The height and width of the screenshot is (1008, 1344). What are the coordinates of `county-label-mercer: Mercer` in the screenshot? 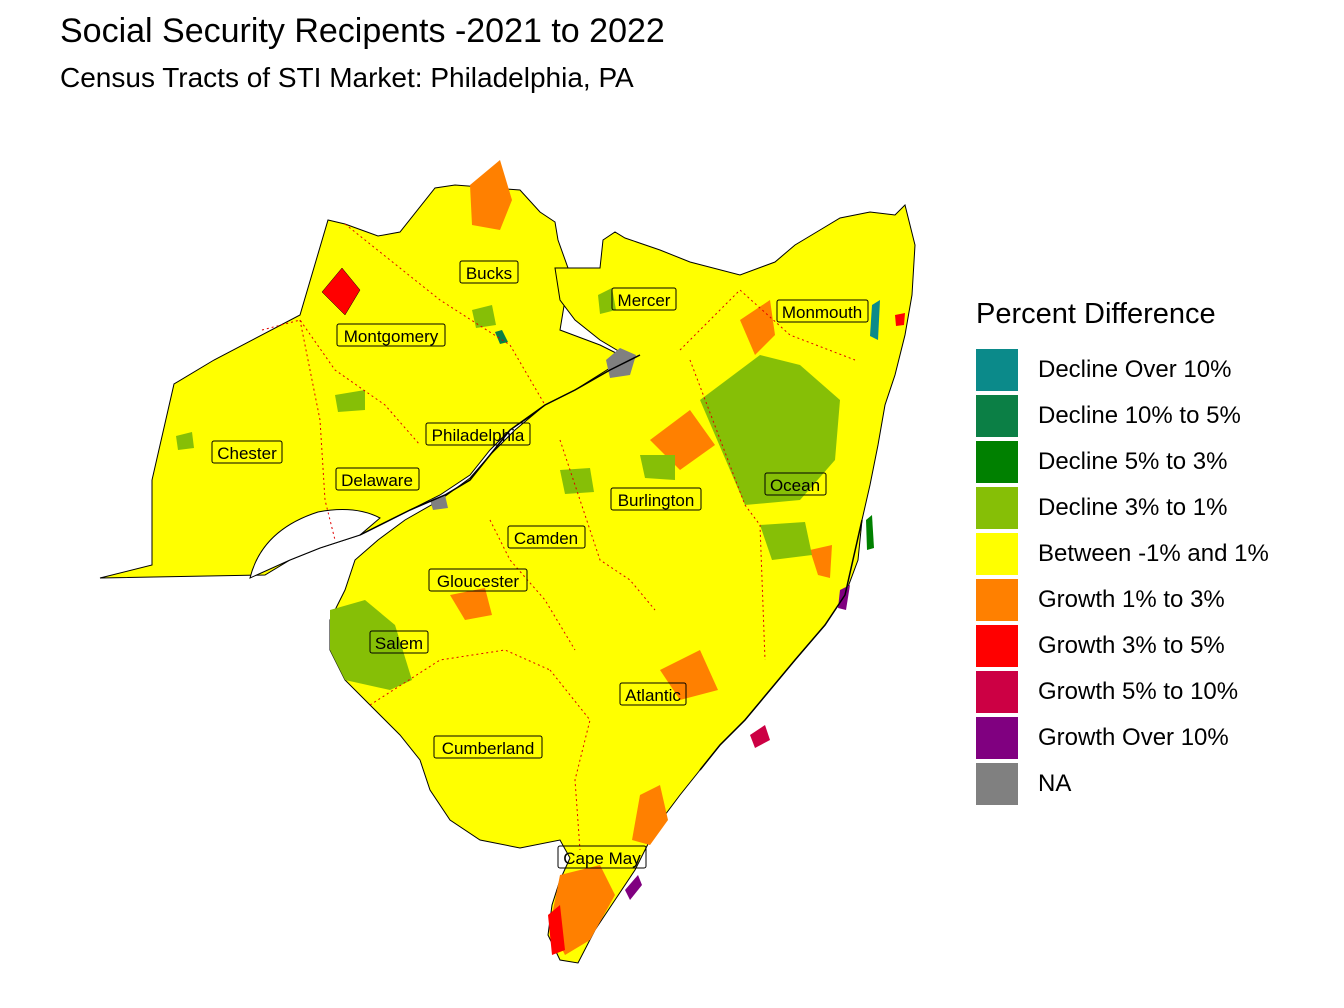 It's located at (644, 299).